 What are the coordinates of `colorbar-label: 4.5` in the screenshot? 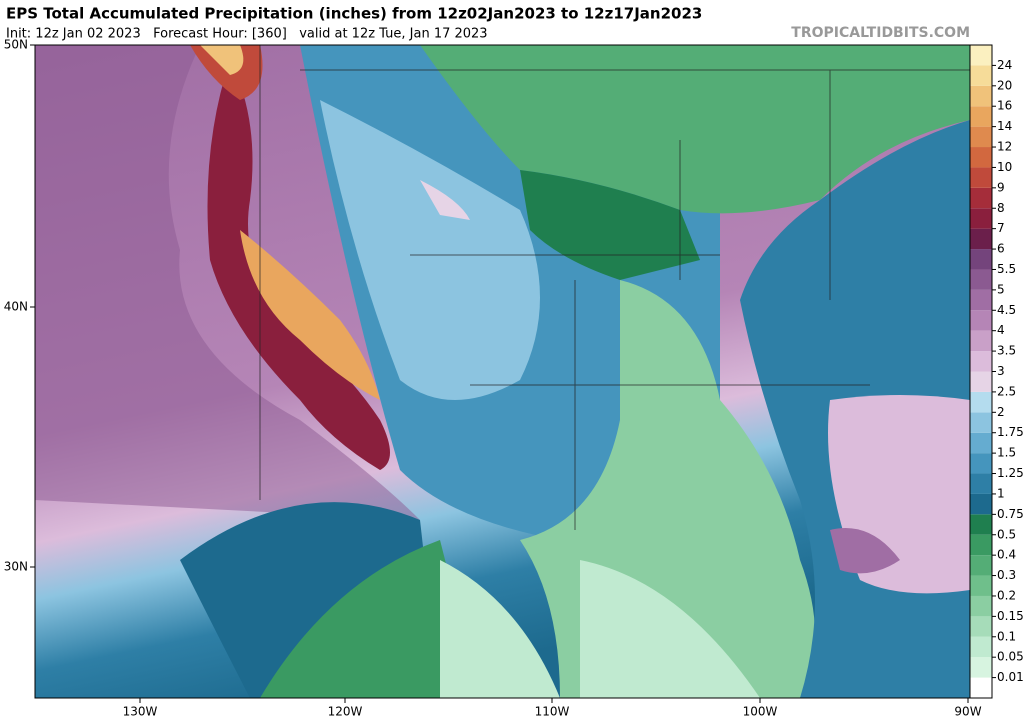 It's located at (1006, 310).